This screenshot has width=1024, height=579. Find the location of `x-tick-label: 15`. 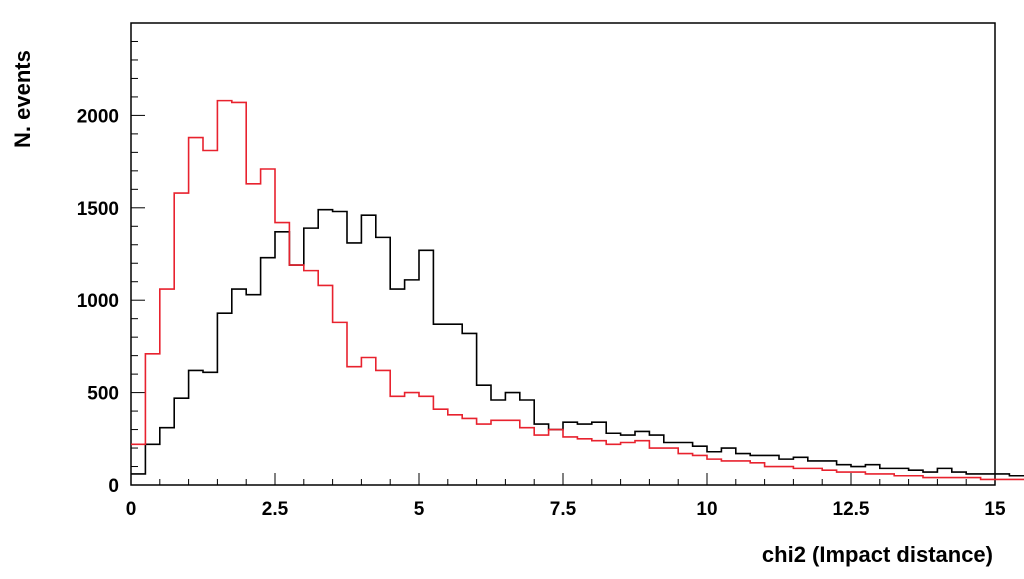

x-tick-label: 15 is located at coordinates (995, 509).